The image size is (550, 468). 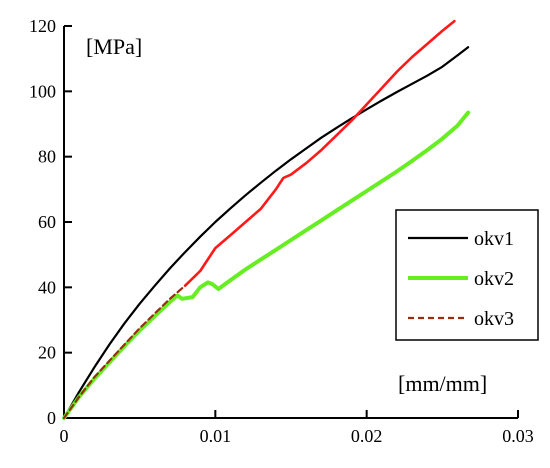 What do you see at coordinates (51, 418) in the screenshot?
I see `y-tick-label: 0` at bounding box center [51, 418].